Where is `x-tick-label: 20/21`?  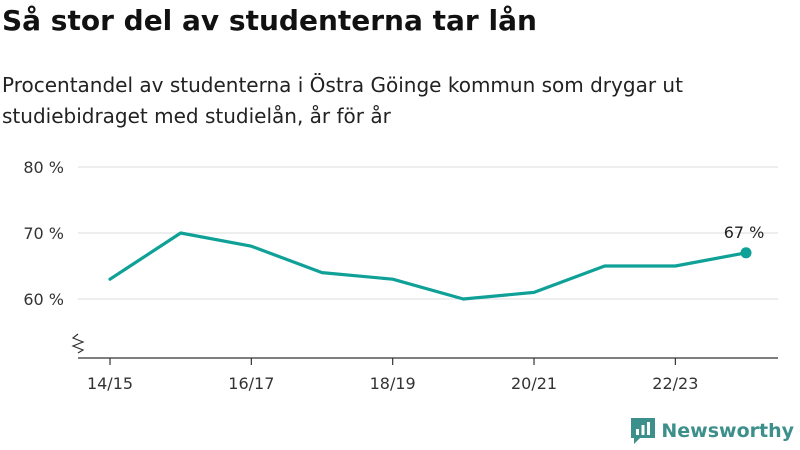
x-tick-label: 20/21 is located at coordinates (534, 383).